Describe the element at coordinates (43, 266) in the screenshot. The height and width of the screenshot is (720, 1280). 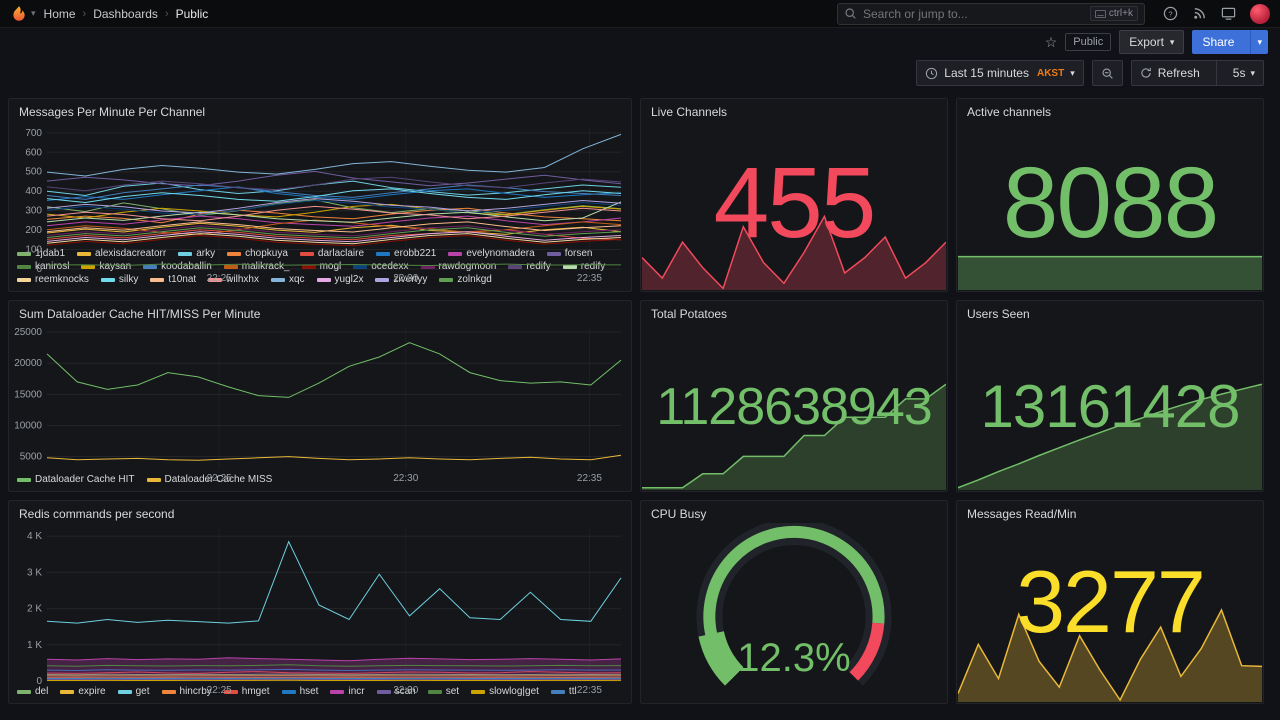
I see `legend-item: kanirosl` at that location.